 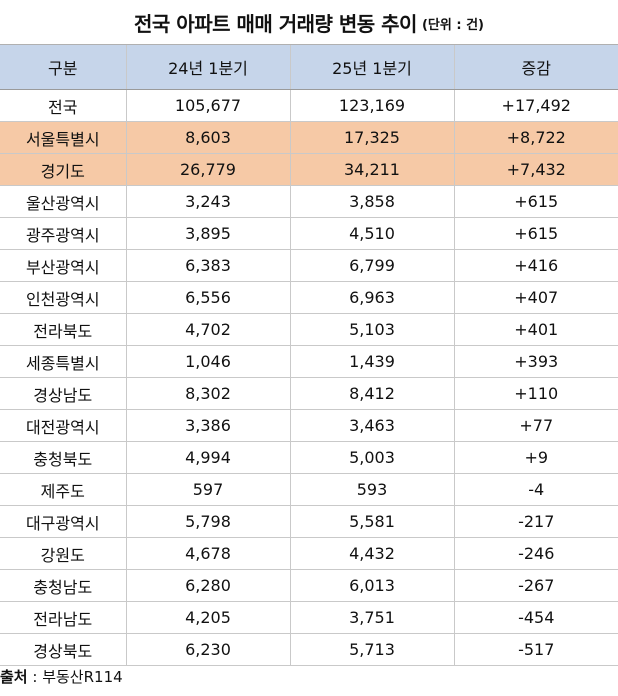 I want to click on table-title: 전국 아파트 매매 거래량 변동 추이 (단위 : 건), so click(x=309, y=22).